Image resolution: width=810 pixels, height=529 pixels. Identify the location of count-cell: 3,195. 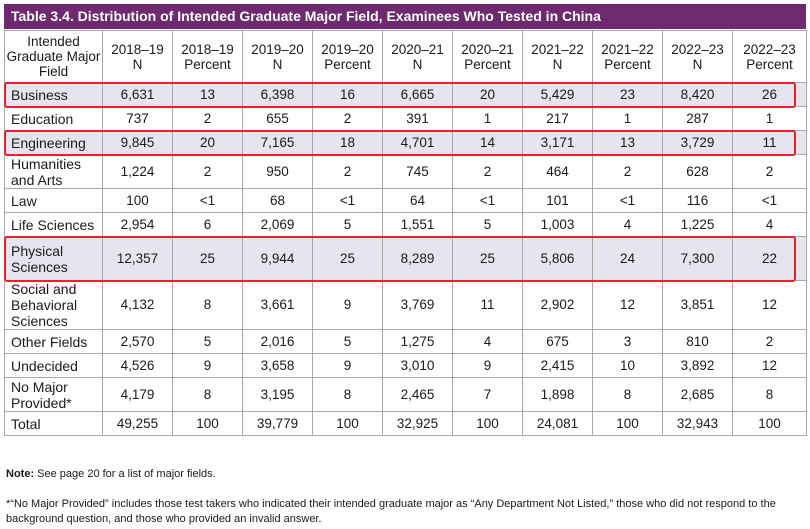
(277, 394).